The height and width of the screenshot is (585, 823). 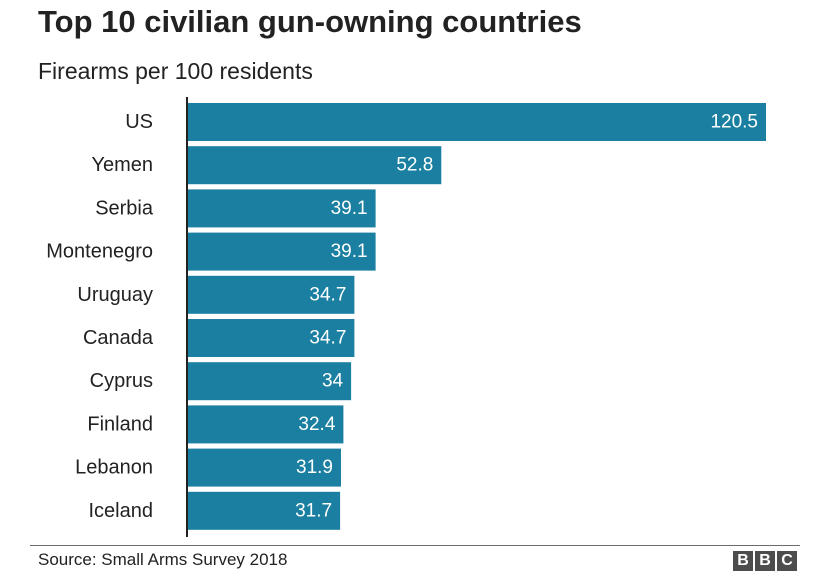 What do you see at coordinates (787, 561) in the screenshot?
I see `bbc-logo-letter-3: C` at bounding box center [787, 561].